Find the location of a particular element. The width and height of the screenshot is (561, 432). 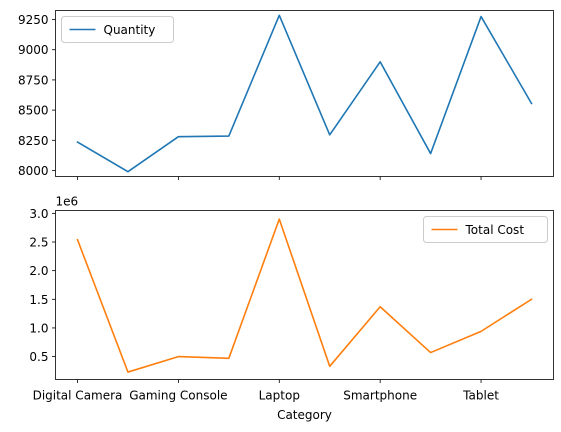

y-tick-label: 8750 is located at coordinates (33, 80).